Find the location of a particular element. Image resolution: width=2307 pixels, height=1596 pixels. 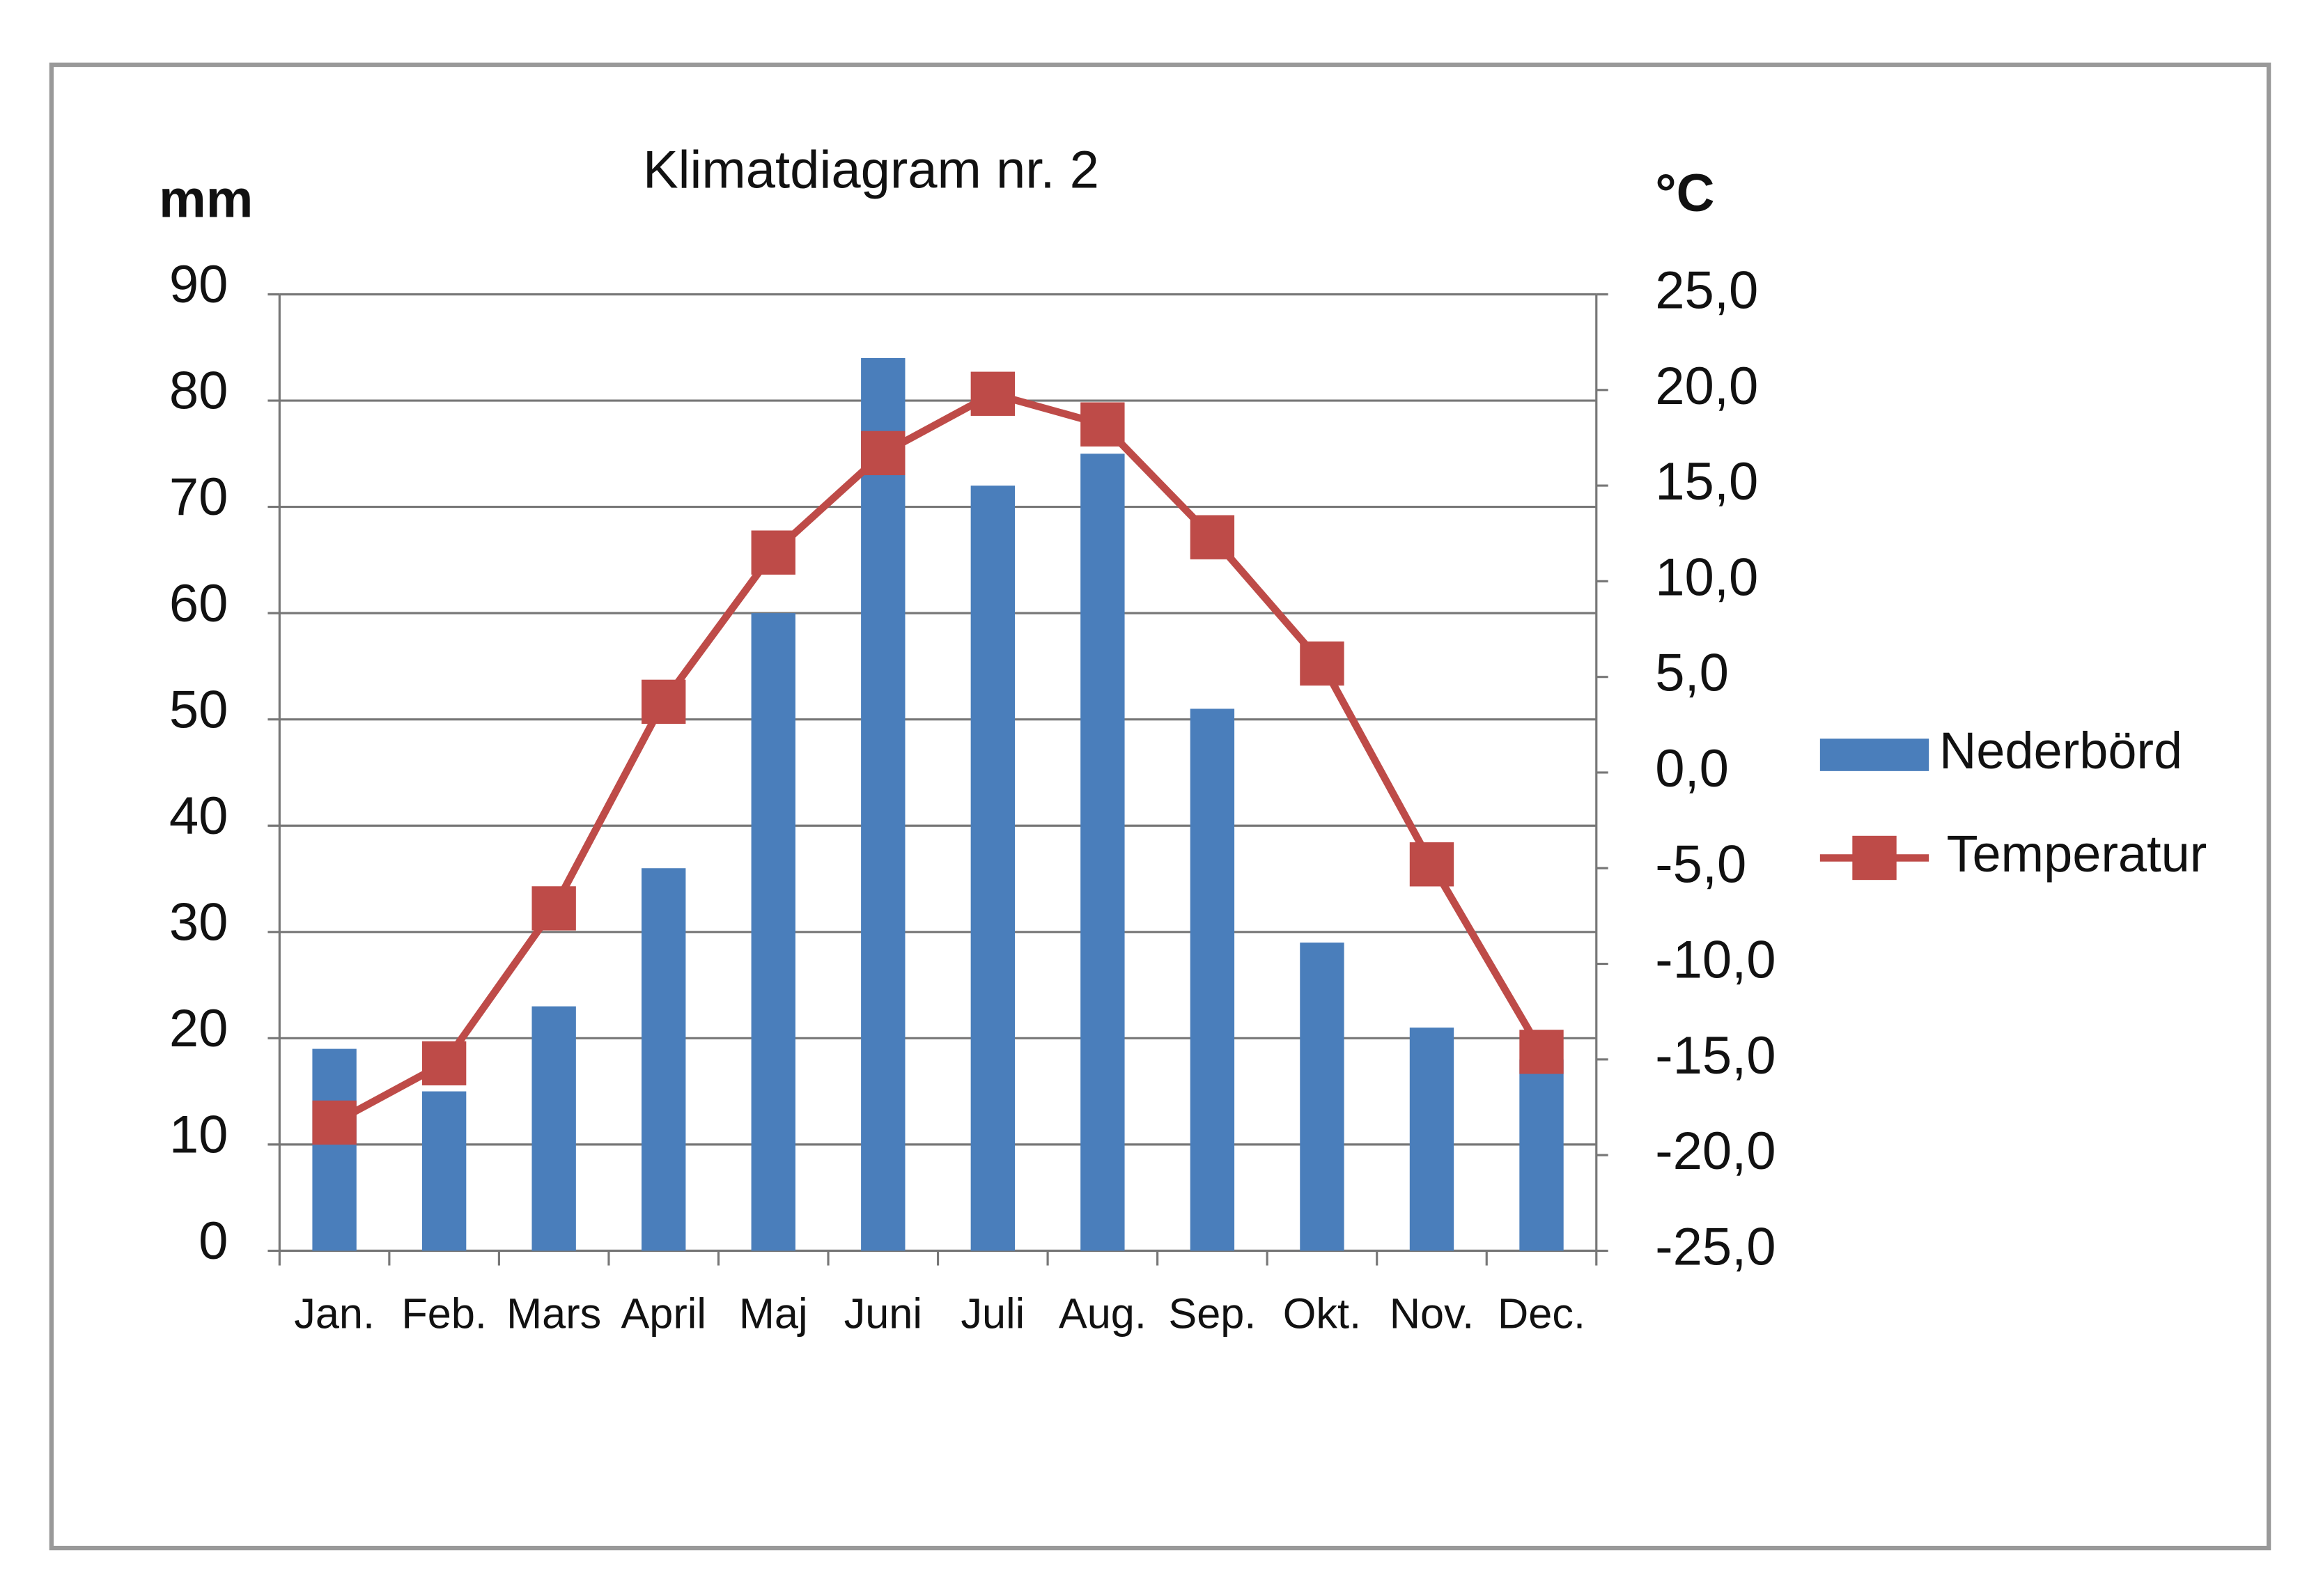

y2-tick-label: 15,0 is located at coordinates (1707, 481).